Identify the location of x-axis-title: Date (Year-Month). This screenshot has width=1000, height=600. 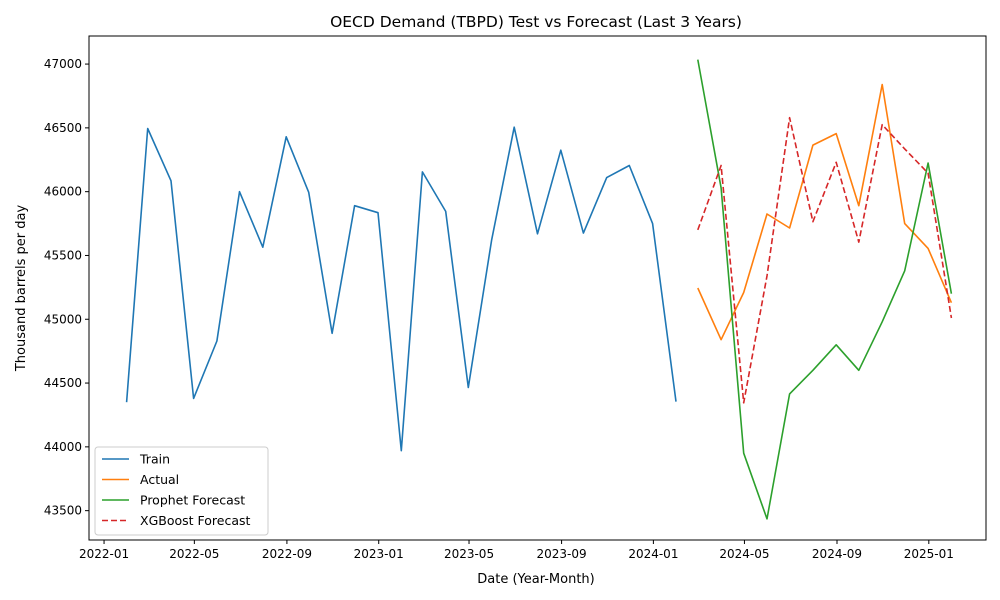
(535, 579).